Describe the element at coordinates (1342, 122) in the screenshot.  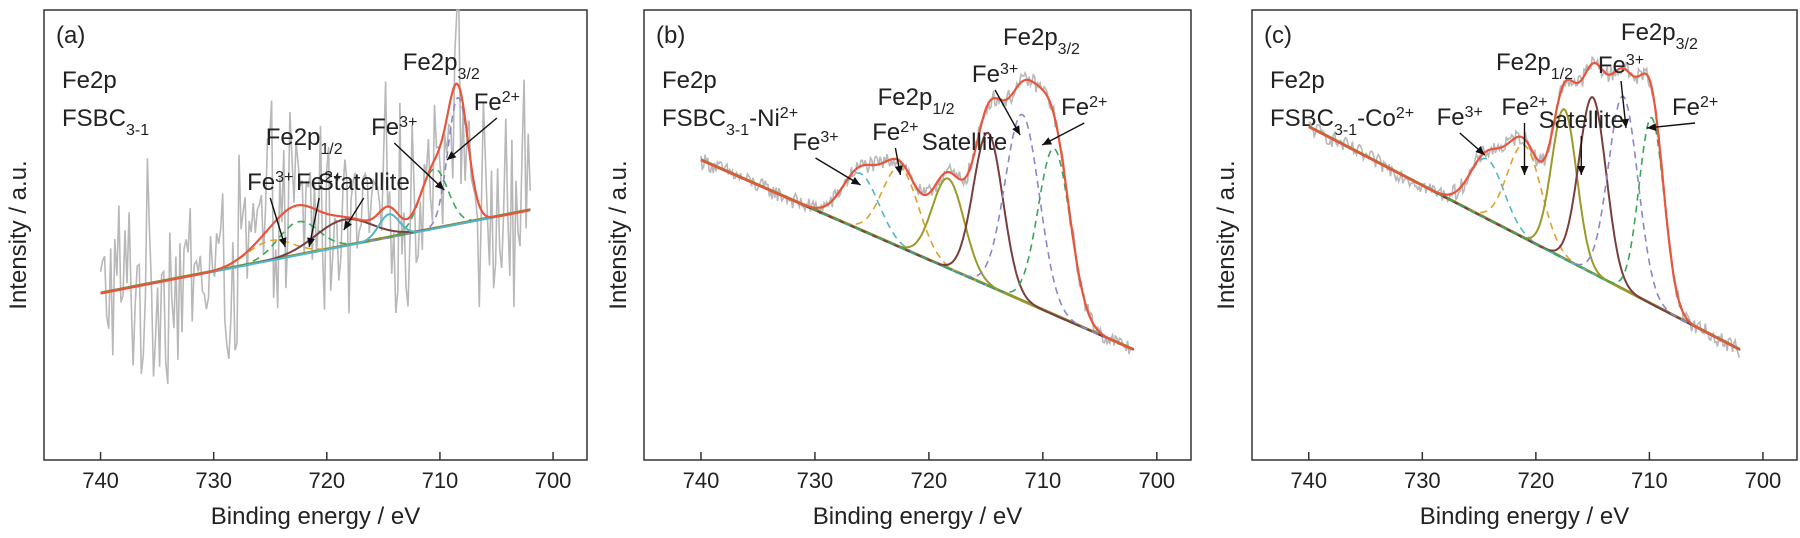
I see `sample-annotation: FSBC3-1-Co2+` at that location.